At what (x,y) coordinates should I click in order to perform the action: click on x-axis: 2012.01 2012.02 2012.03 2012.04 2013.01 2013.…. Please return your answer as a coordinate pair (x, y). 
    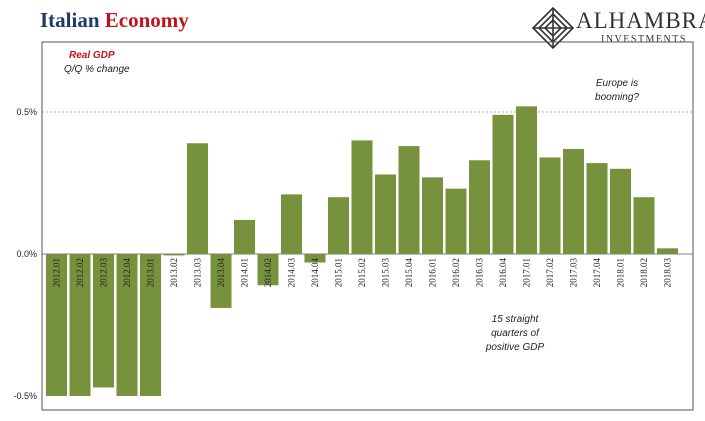
    Looking at the image, I should click on (362, 273).